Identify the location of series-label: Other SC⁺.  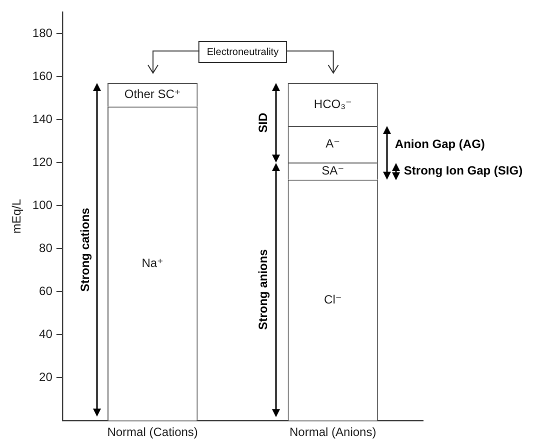
(152, 94).